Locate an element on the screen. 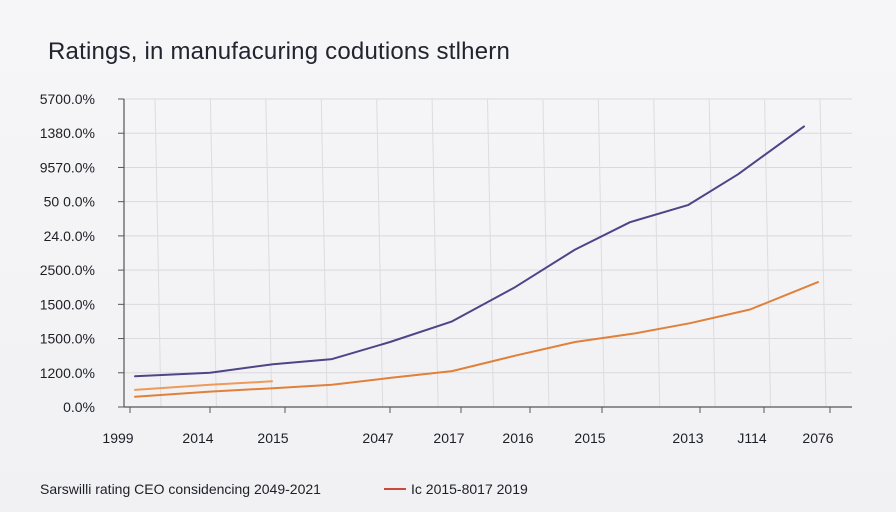 Image resolution: width=896 pixels, height=512 pixels. y-tick-label: 1380.0% is located at coordinates (67, 133).